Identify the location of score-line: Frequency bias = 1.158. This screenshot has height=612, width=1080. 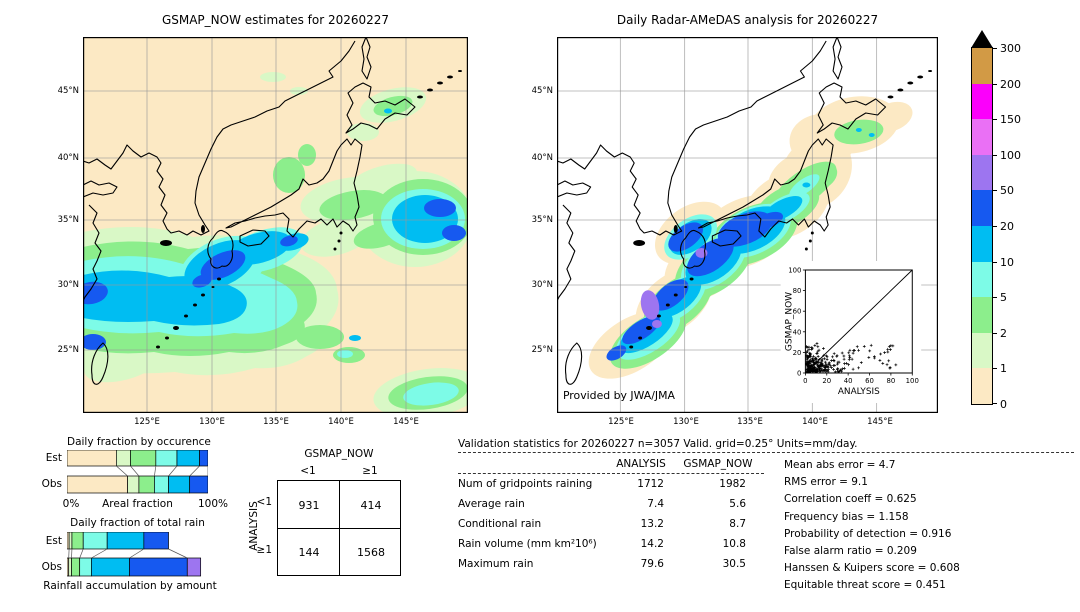
(846, 516).